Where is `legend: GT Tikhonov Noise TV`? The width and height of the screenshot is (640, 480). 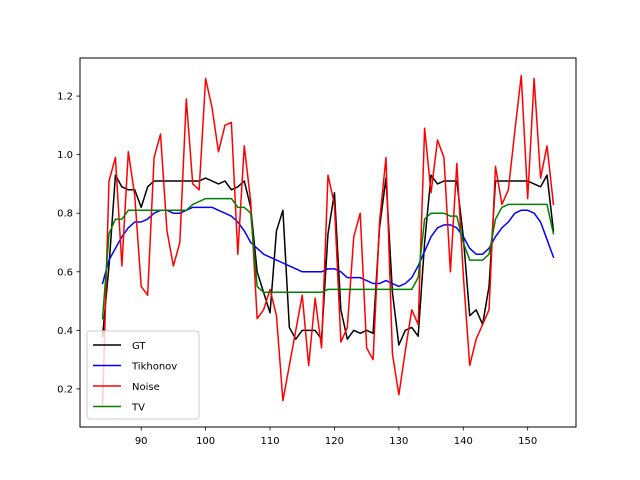 legend: GT Tikhonov Noise TV is located at coordinates (143, 375).